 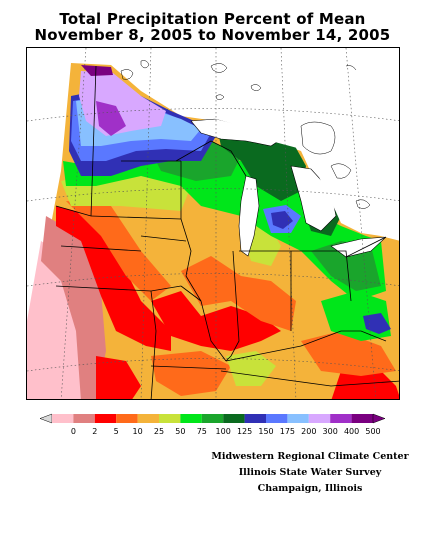 I want to click on legend-label: 125, so click(x=244, y=431).